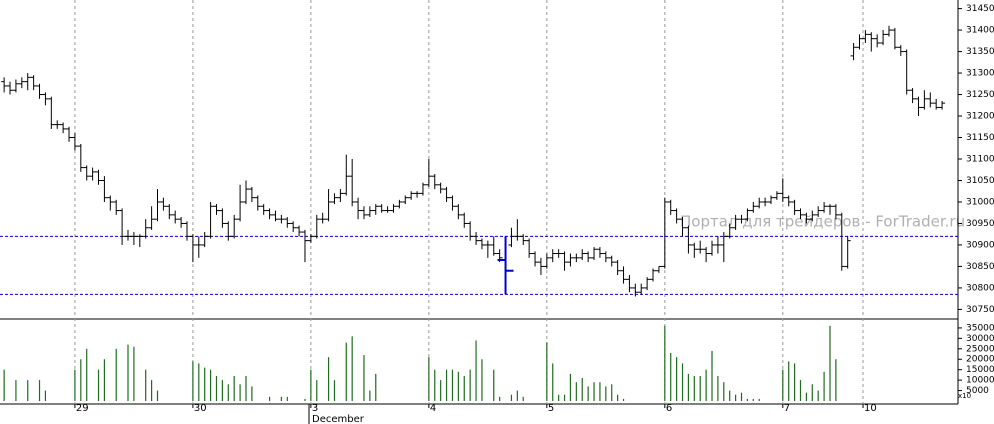 The height and width of the screenshot is (424, 994). I want to click on y-tick-label: 31200, so click(980, 117).